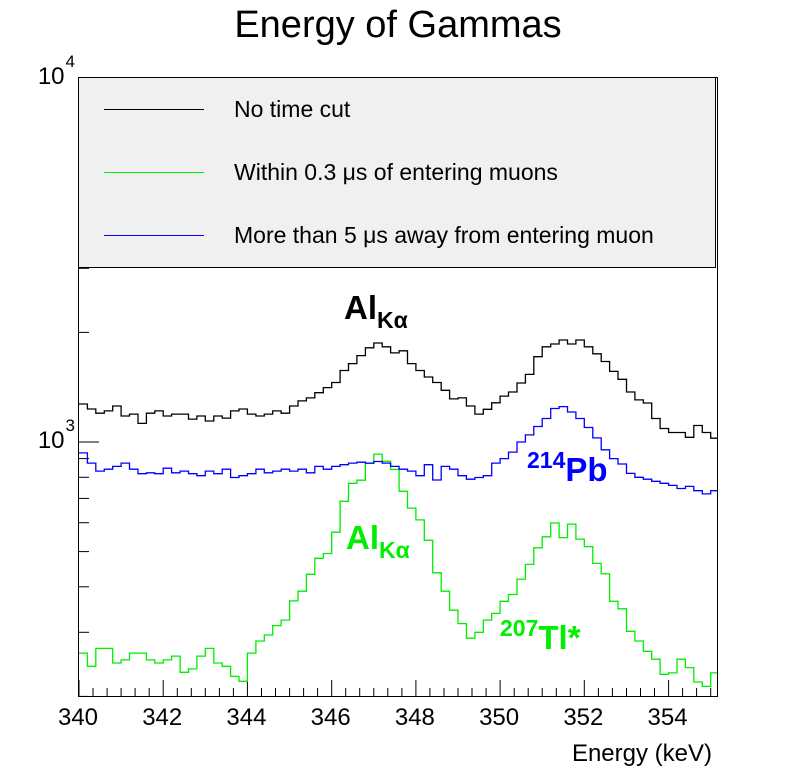 This screenshot has height=772, width=796. I want to click on y-tick-label-10-3: 10³, so click(56, 434).